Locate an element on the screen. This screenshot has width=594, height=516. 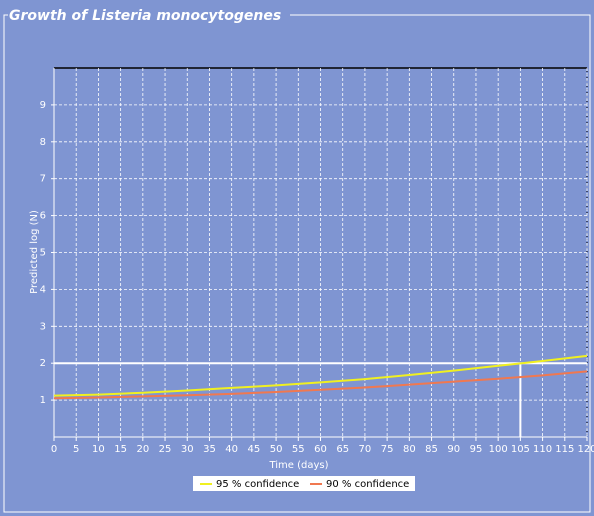
y-axis-label: Predicted log (N) is located at coordinates (34, 252).